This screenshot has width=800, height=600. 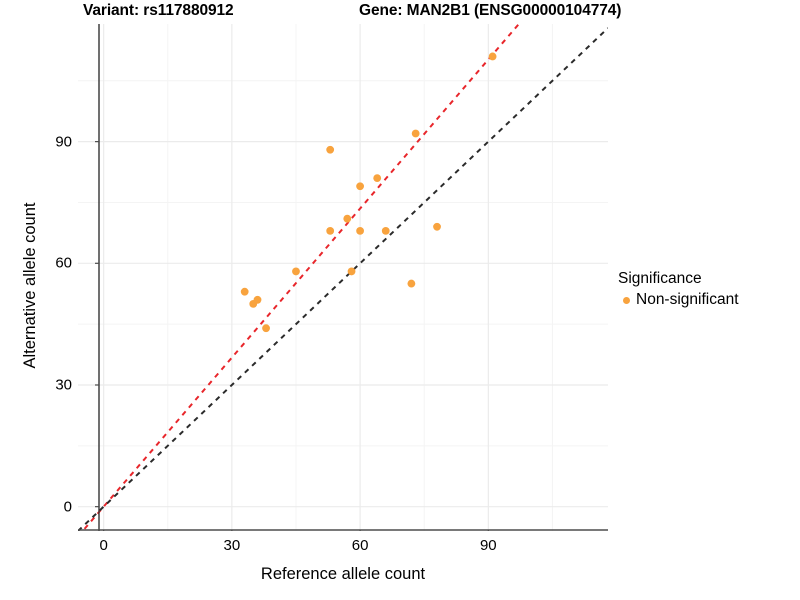 I want to click on y-tick-label: 30, so click(x=63, y=385).